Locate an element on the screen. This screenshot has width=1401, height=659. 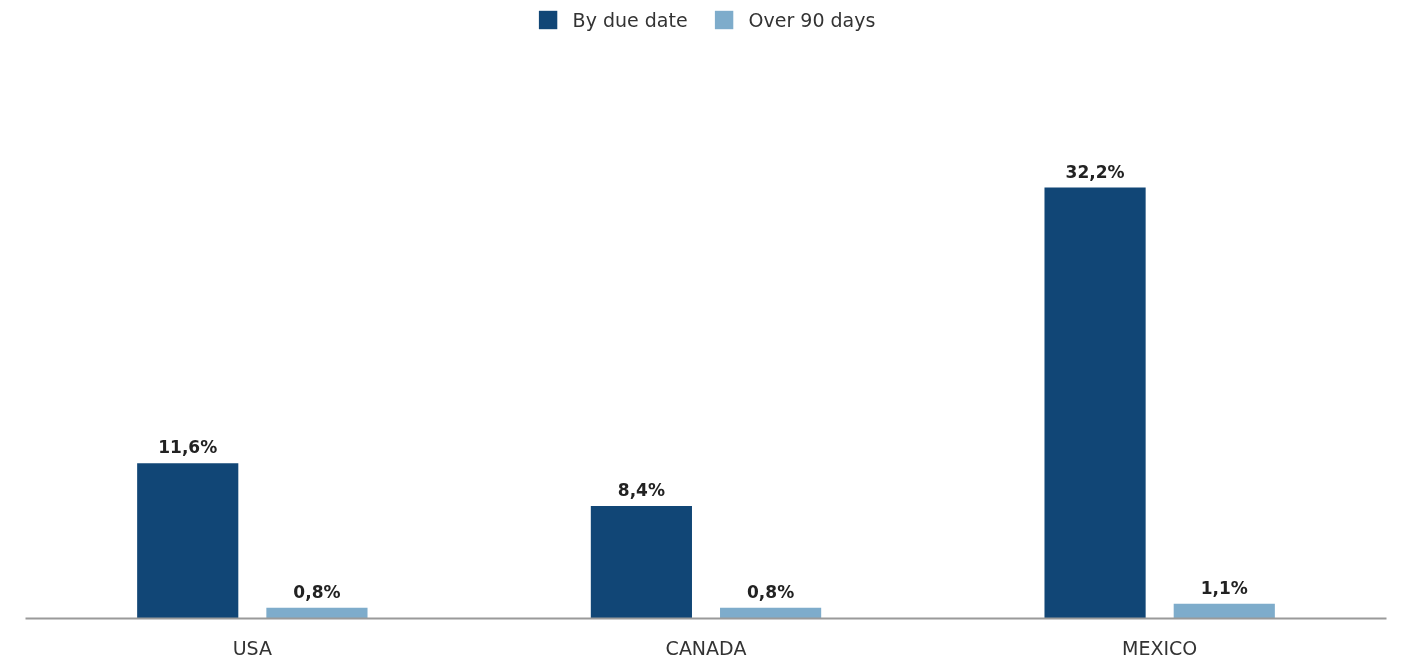
data-label: 32,2% is located at coordinates (1095, 171).